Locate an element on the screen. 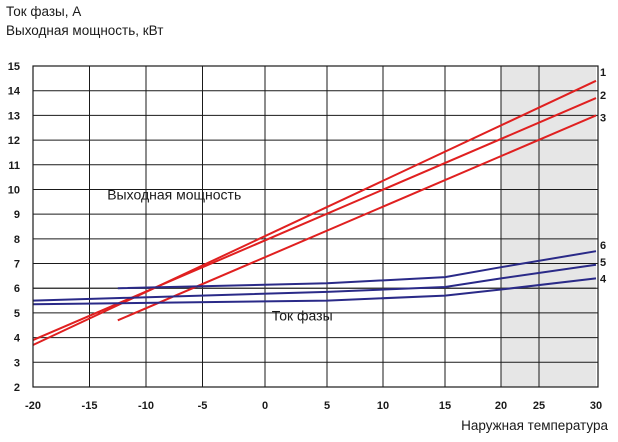 Image resolution: width=618 pixels, height=442 pixels. curve-number-3: 3 is located at coordinates (603, 118).